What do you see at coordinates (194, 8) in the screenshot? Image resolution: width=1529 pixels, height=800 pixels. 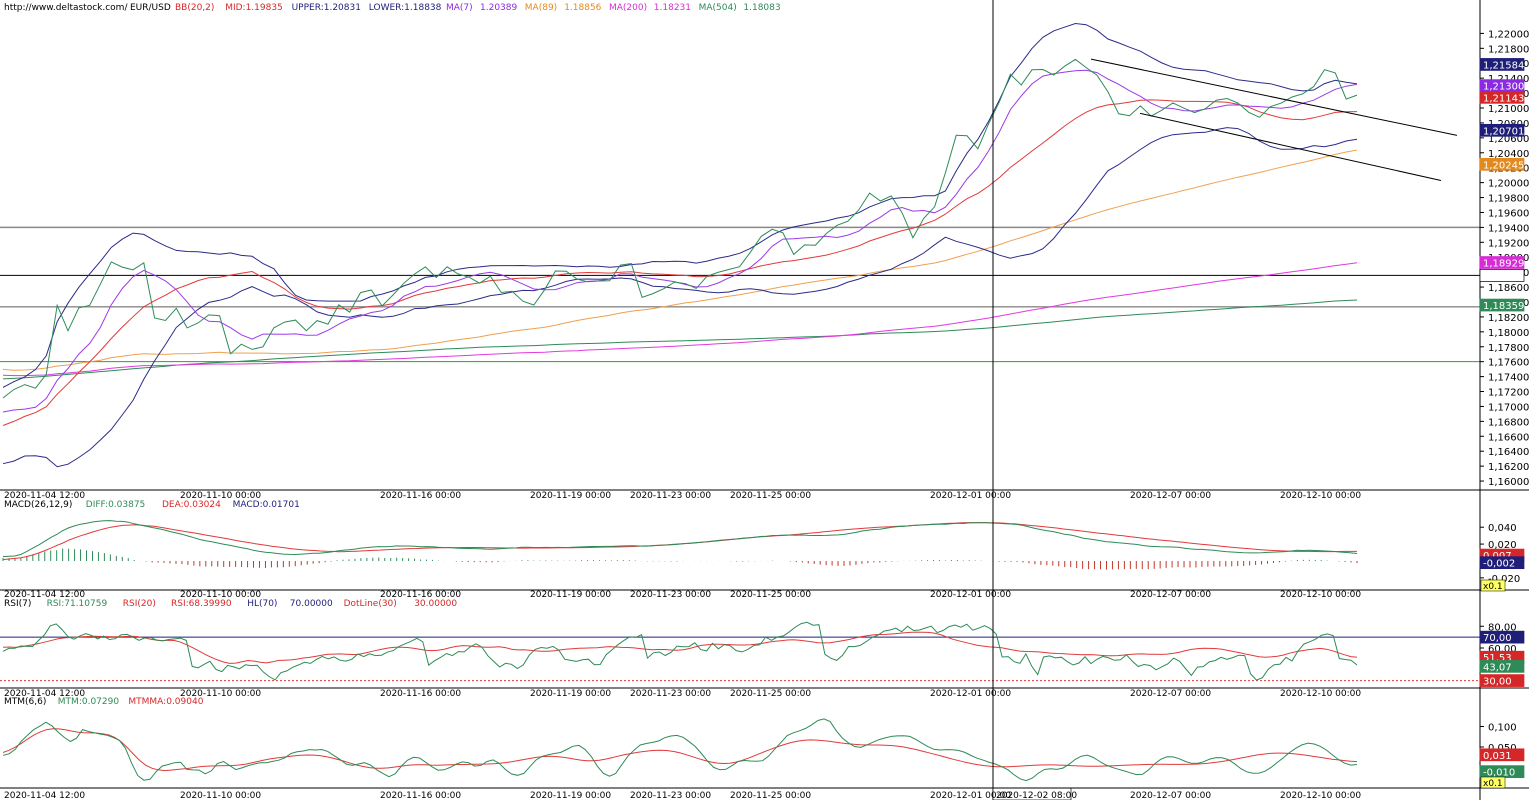 I see `legend-item-0: BB(20,2)` at bounding box center [194, 8].